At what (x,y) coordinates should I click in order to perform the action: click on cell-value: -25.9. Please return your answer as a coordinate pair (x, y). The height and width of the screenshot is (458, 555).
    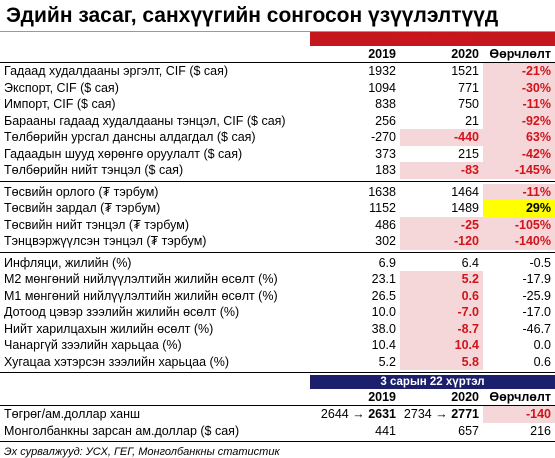
    Looking at the image, I should click on (537, 295).